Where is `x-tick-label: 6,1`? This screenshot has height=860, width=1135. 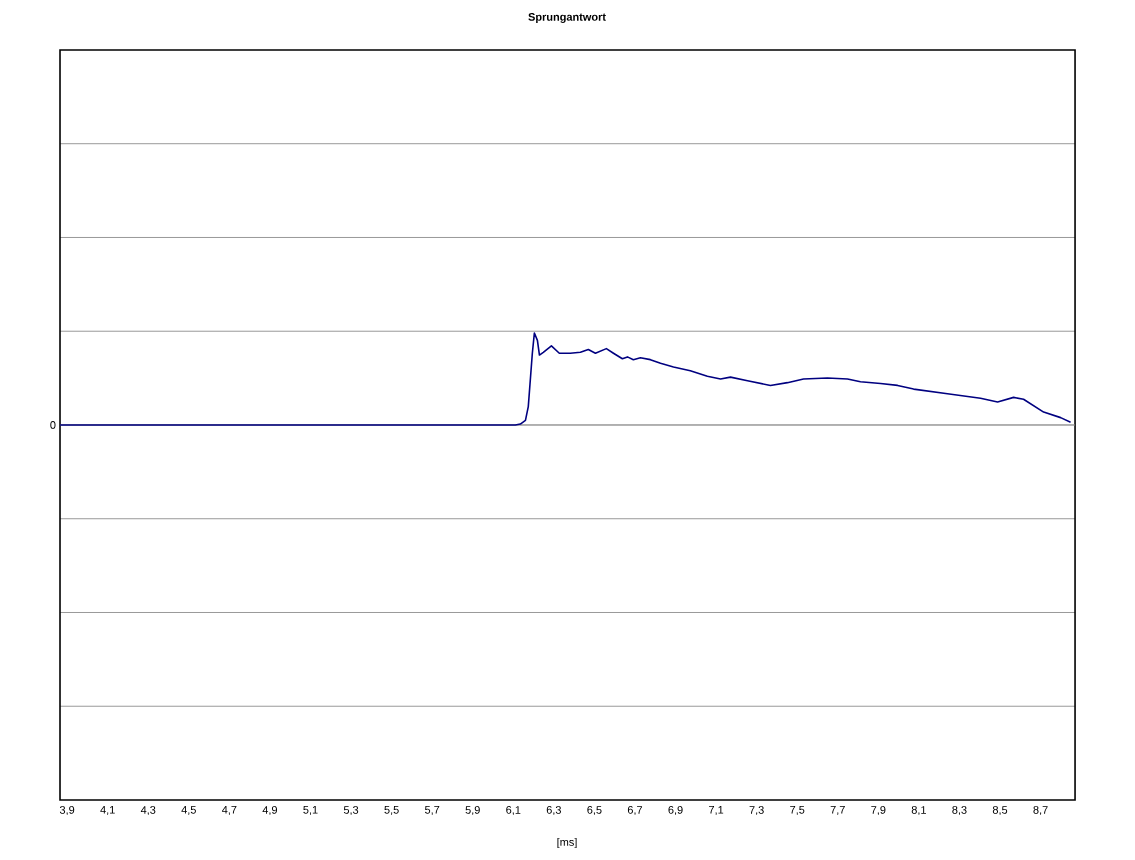
x-tick-label: 6,1 is located at coordinates (513, 811).